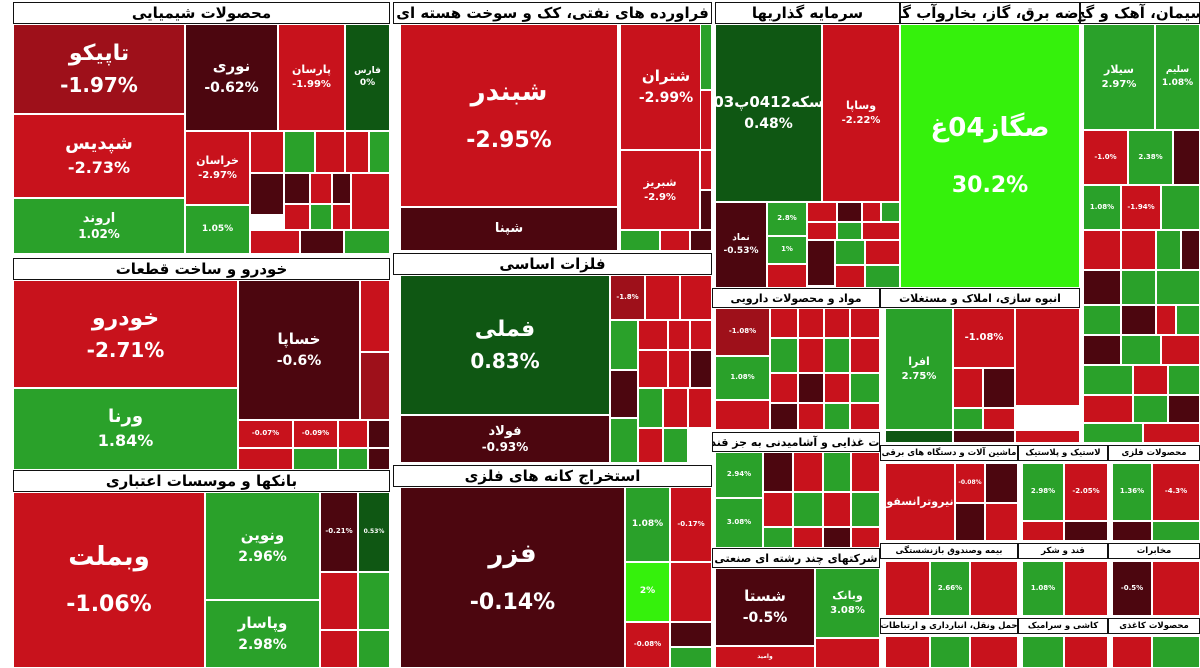 The width and height of the screenshot is (1200, 668). What do you see at coordinates (1086, 492) in the screenshot?
I see `stock-tile: -2.05%` at bounding box center [1086, 492].